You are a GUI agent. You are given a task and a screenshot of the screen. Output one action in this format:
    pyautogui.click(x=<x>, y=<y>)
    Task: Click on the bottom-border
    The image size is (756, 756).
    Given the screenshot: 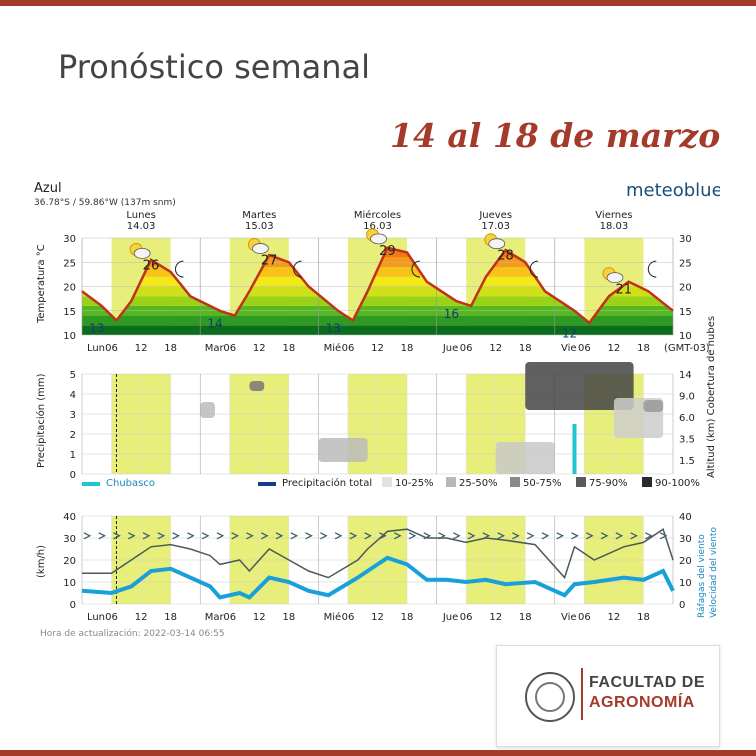 What is the action you would take?
    pyautogui.click(x=378, y=753)
    